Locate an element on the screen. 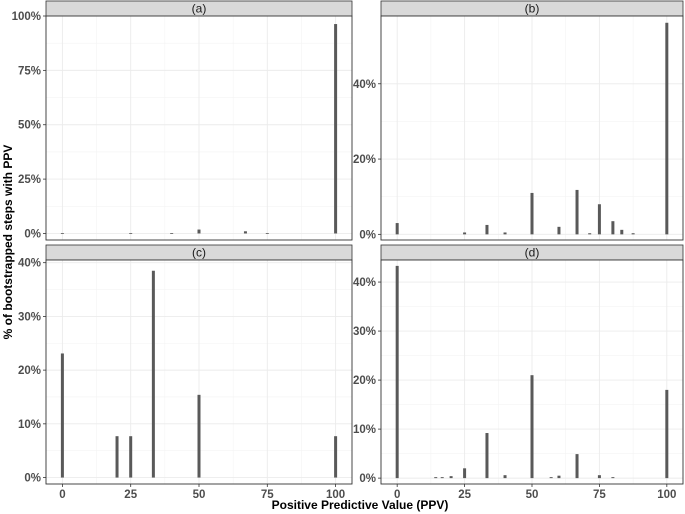 The width and height of the screenshot is (685, 514). y-tick-label: 75% is located at coordinates (29, 71).